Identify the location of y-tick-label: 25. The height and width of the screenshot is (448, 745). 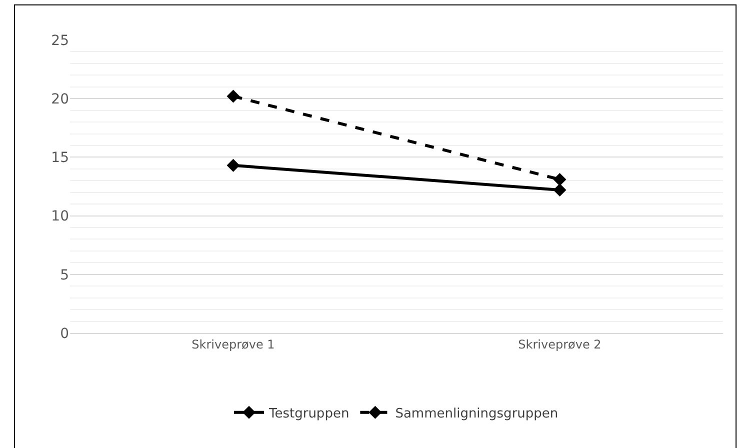
(60, 40).